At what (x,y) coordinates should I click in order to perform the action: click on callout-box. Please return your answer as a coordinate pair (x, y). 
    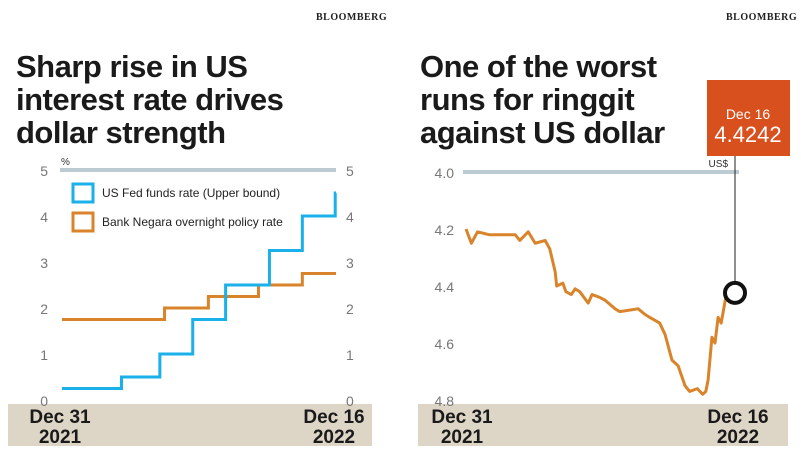
    Looking at the image, I should click on (748, 118).